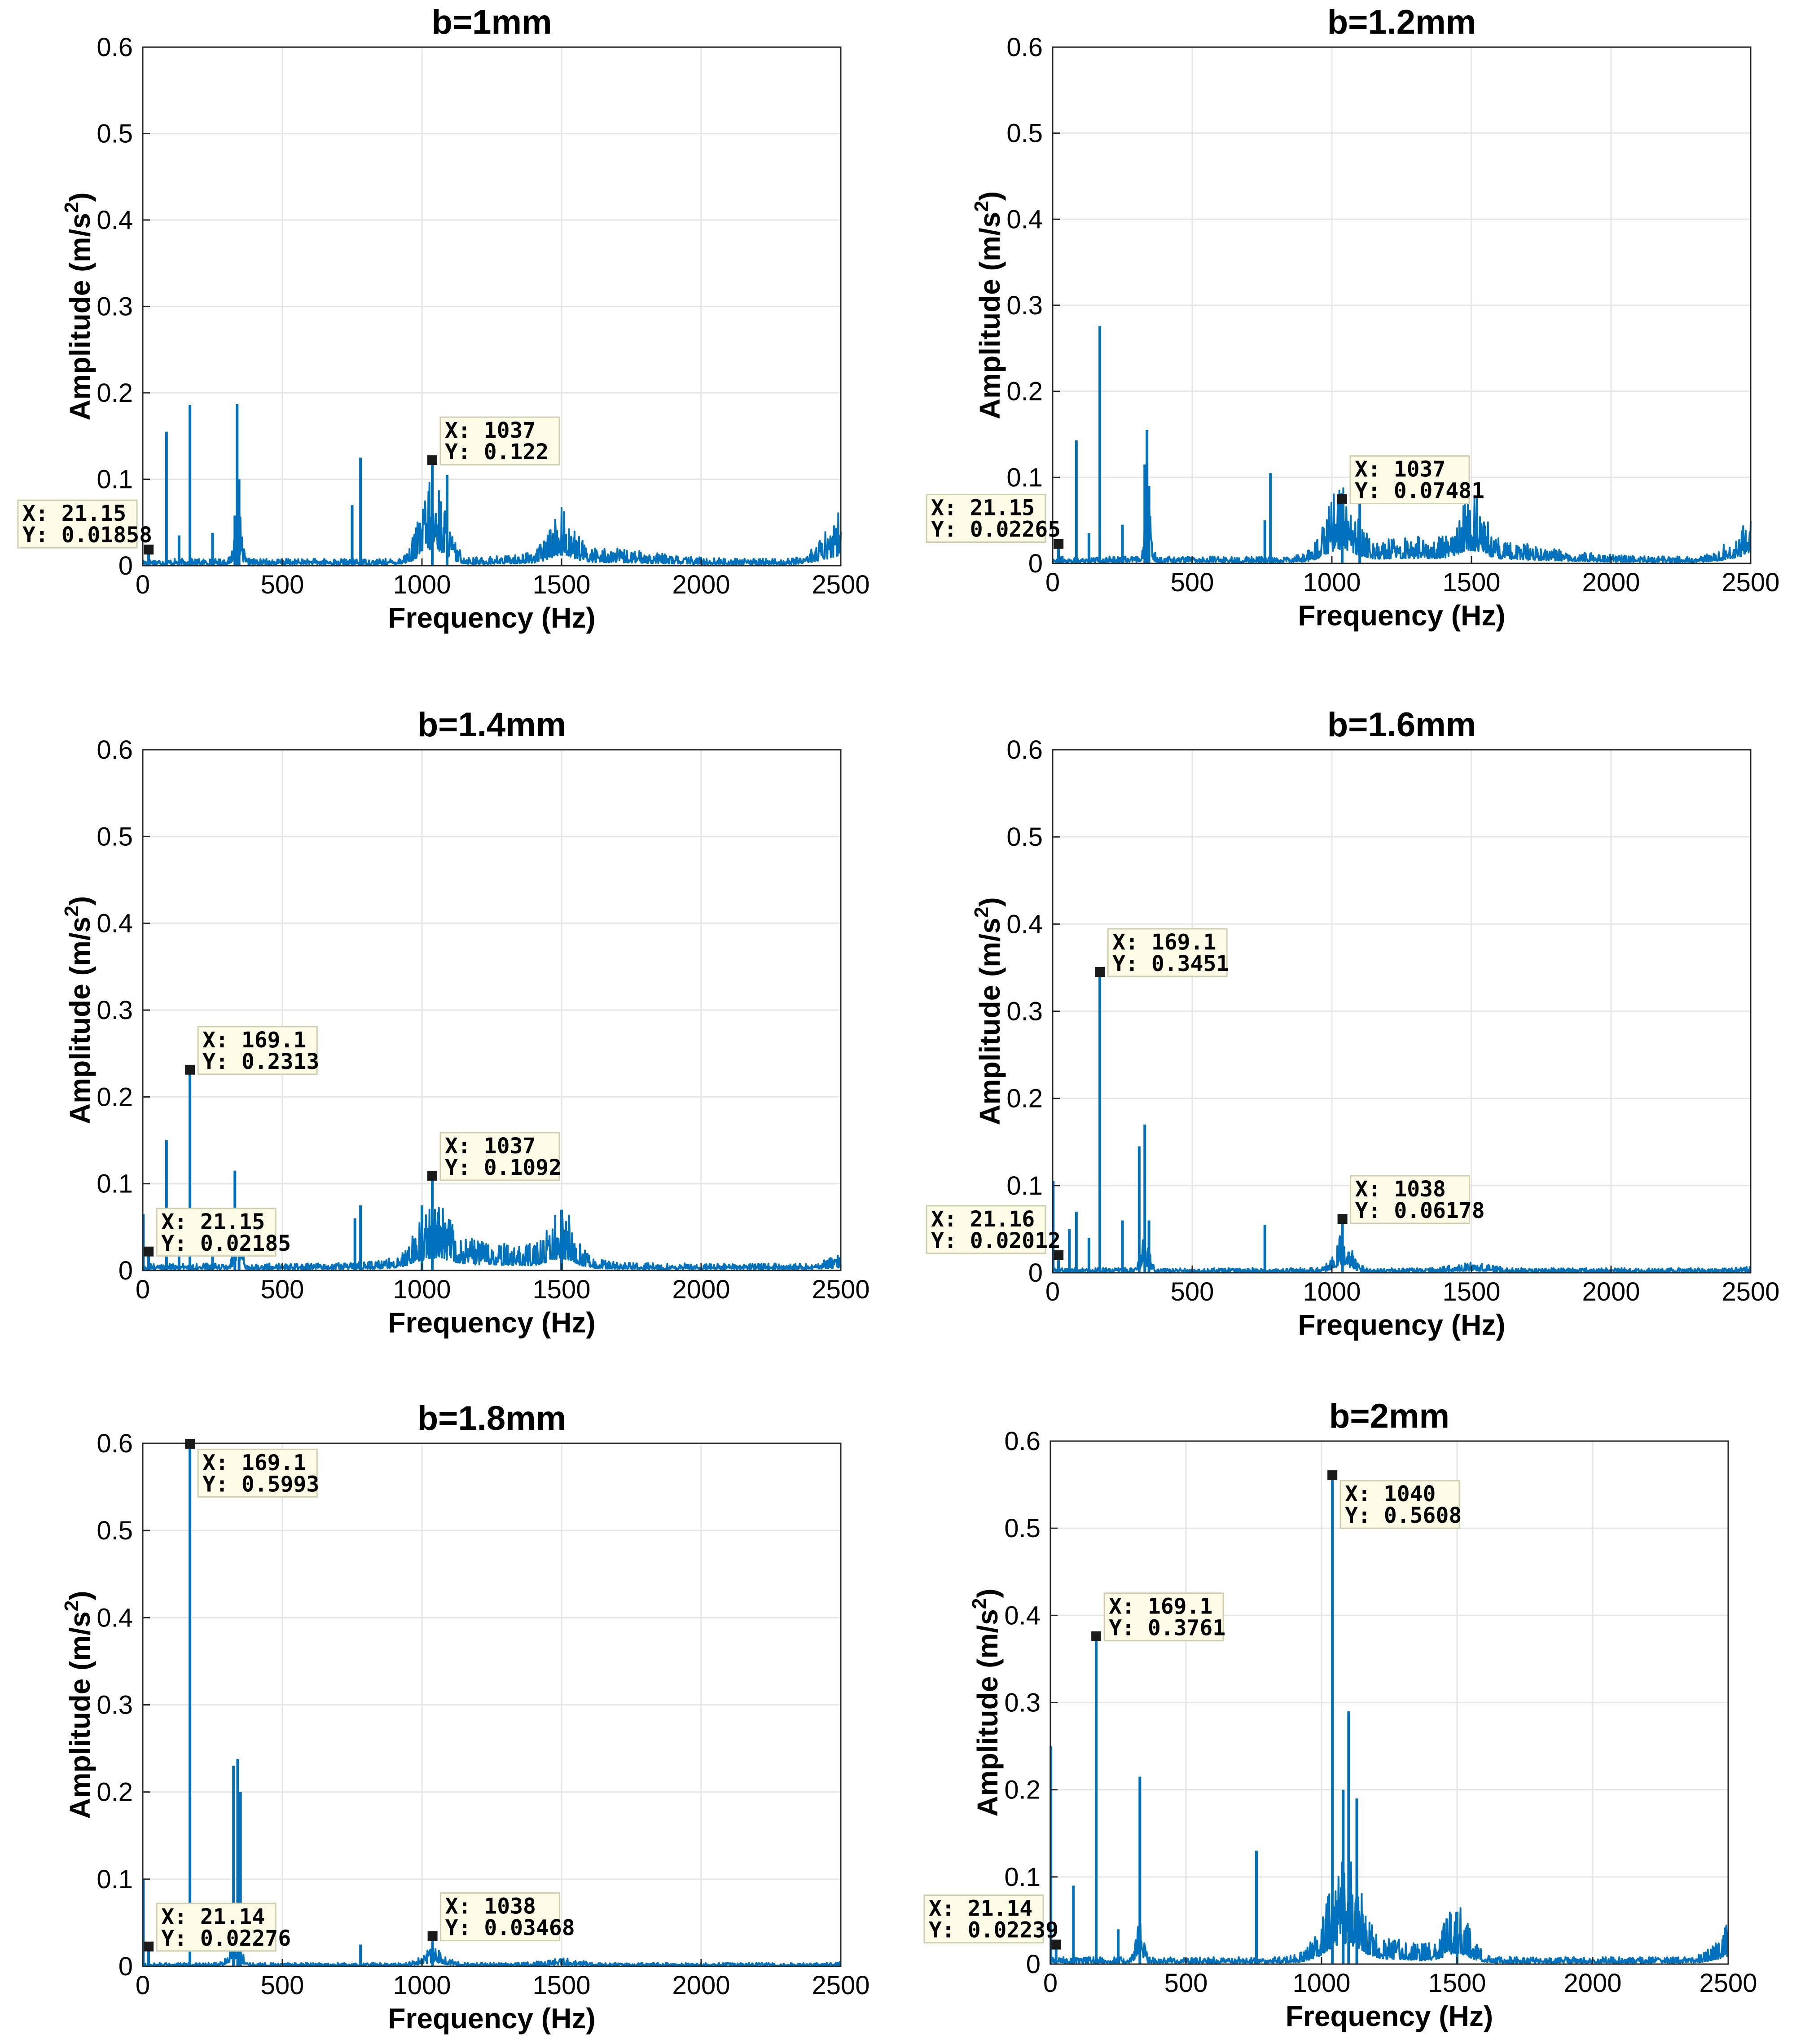  I want to click on data-tip-x: X: 1040, so click(1390, 1494).